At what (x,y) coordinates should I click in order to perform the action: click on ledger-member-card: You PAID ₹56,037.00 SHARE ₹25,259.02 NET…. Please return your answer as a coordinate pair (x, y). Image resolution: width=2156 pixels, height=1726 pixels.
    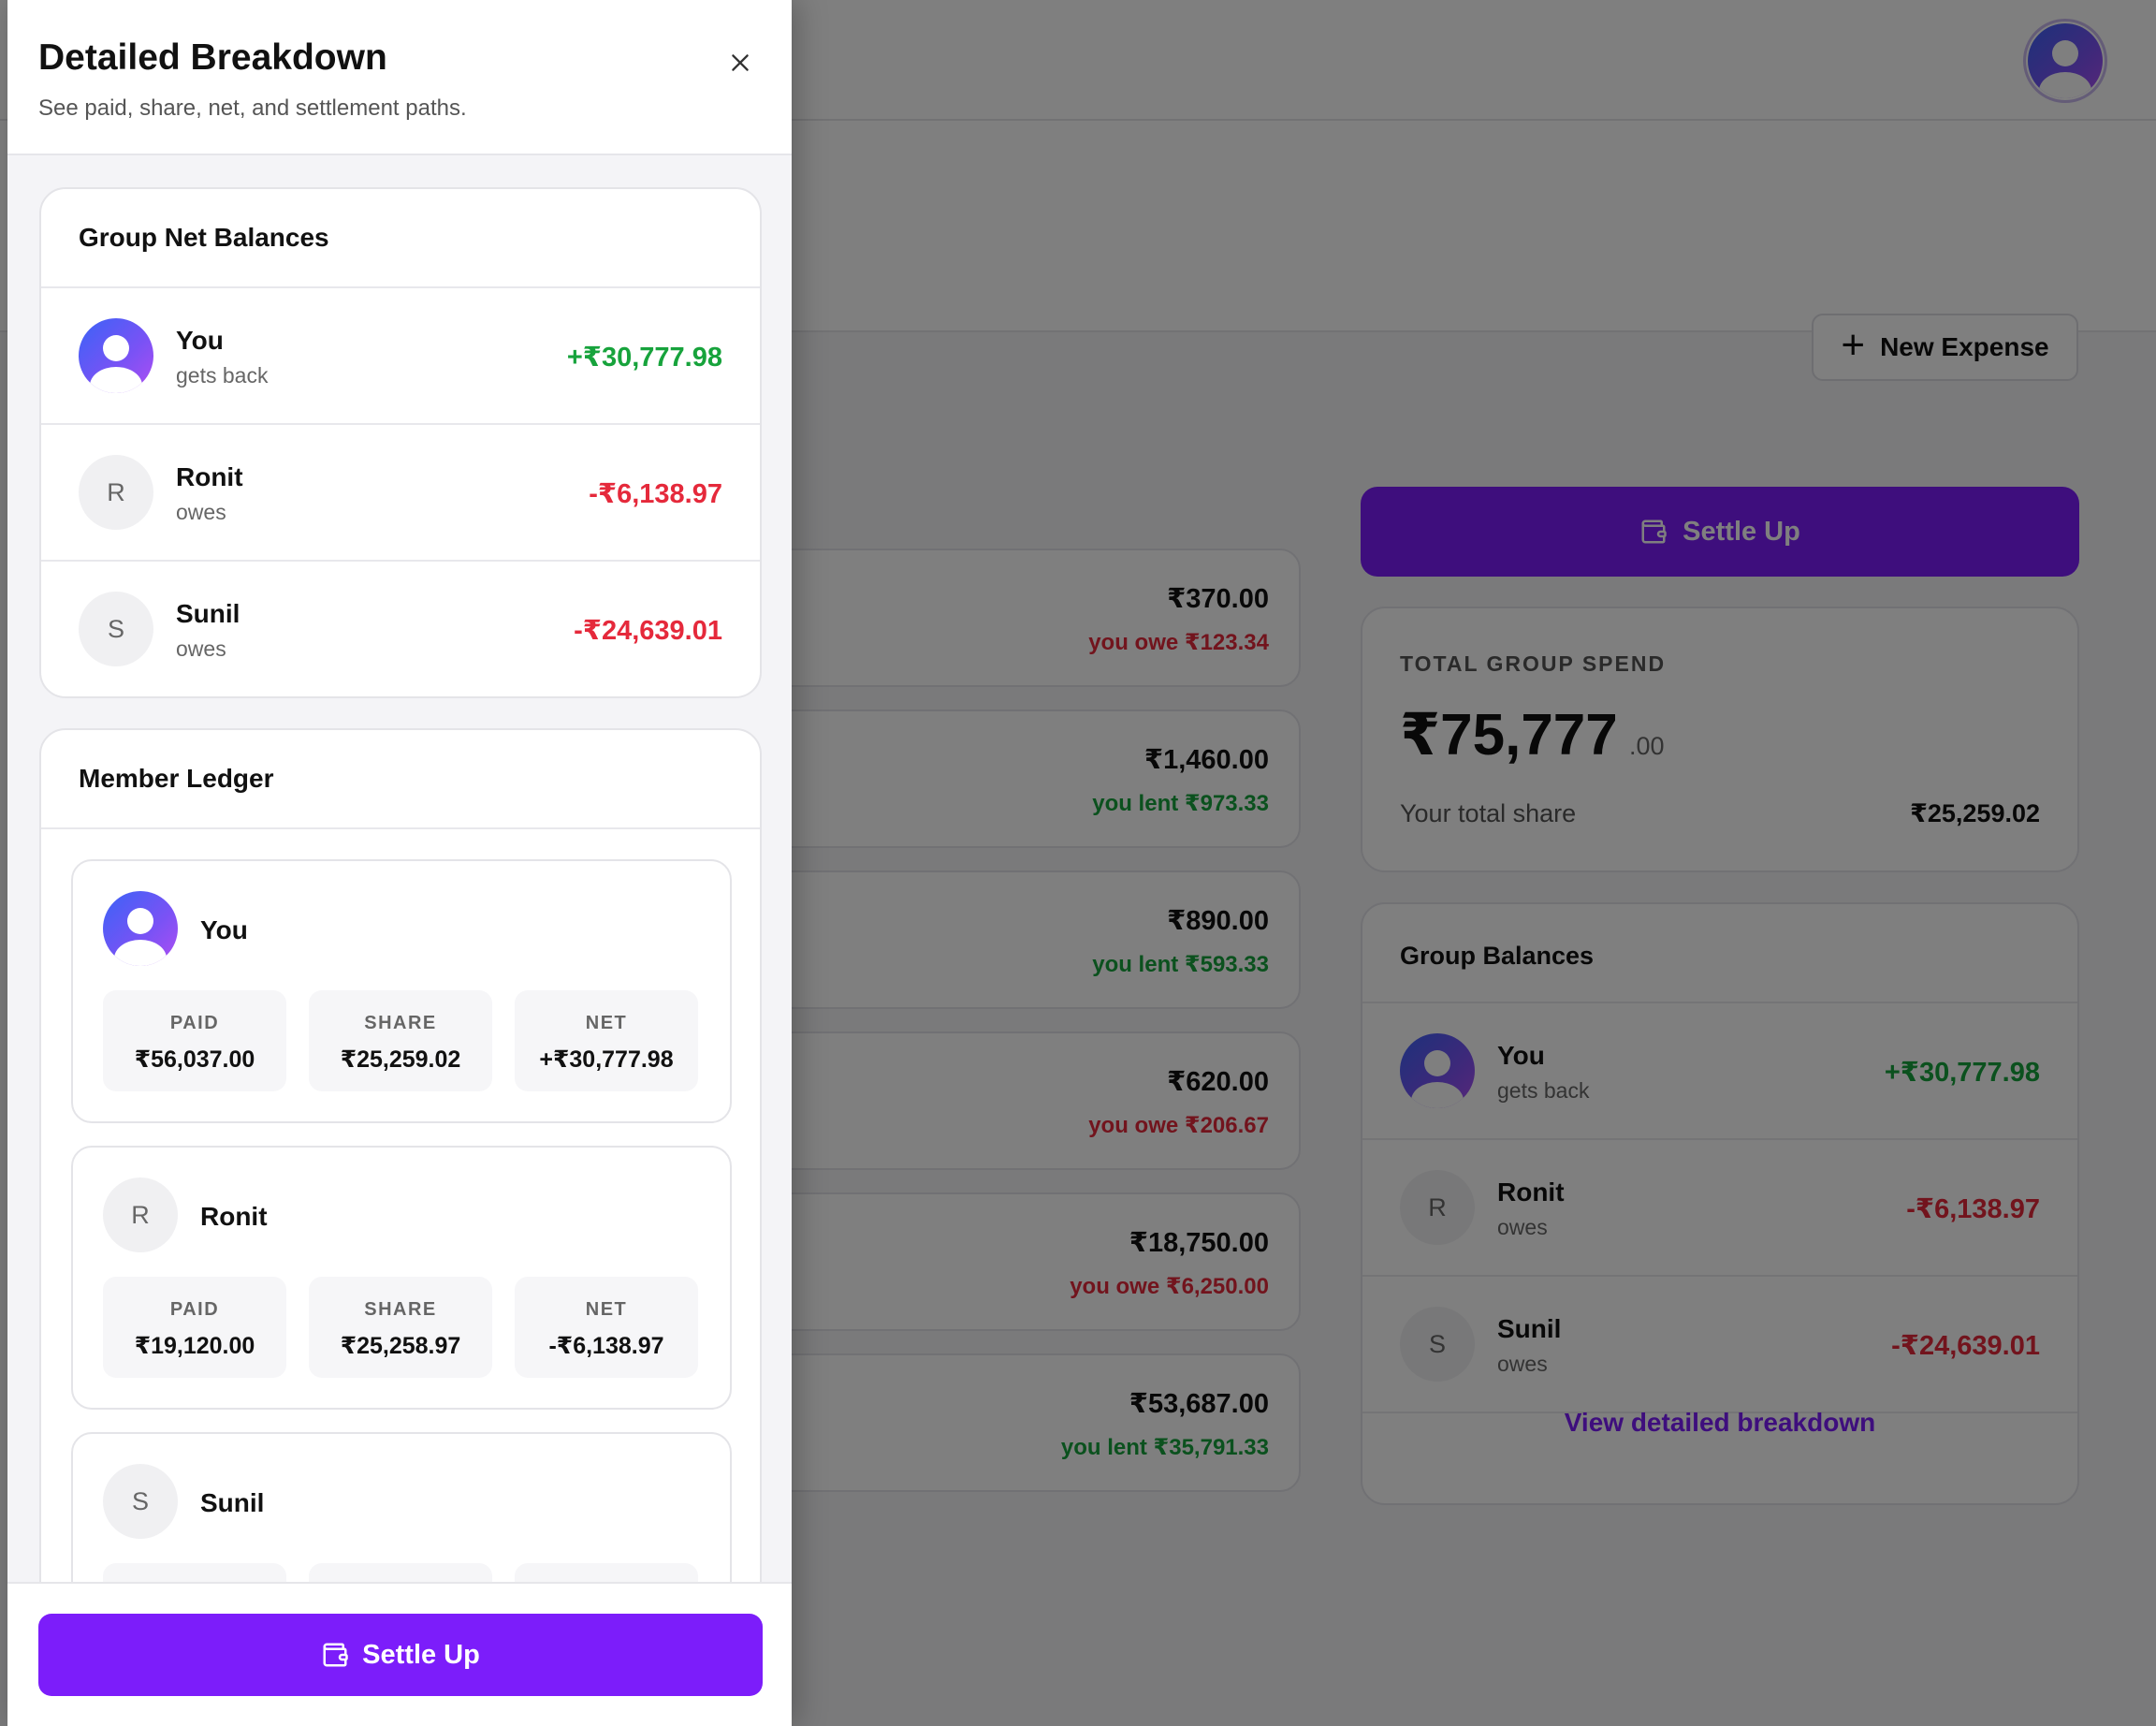
    Looking at the image, I should click on (401, 991).